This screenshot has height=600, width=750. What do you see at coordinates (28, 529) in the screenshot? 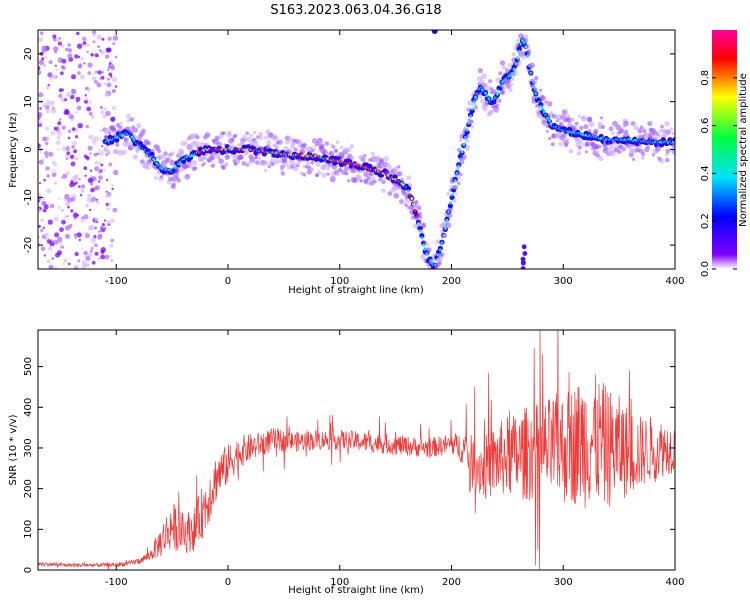
I see `snr-y-tick-label: 100` at bounding box center [28, 529].